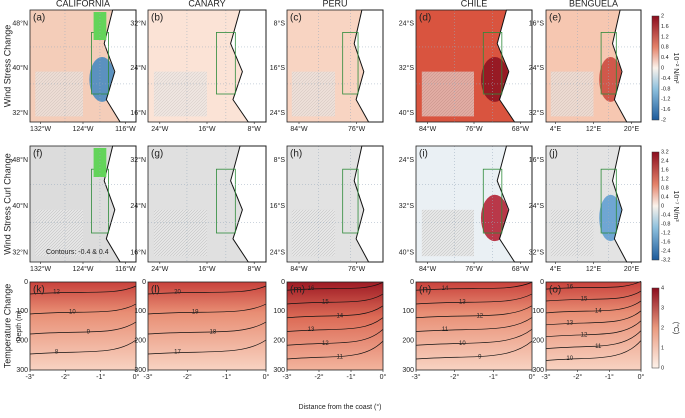 The height and width of the screenshot is (418, 685). I want to click on x-tick-label: 0°, so click(266, 377).